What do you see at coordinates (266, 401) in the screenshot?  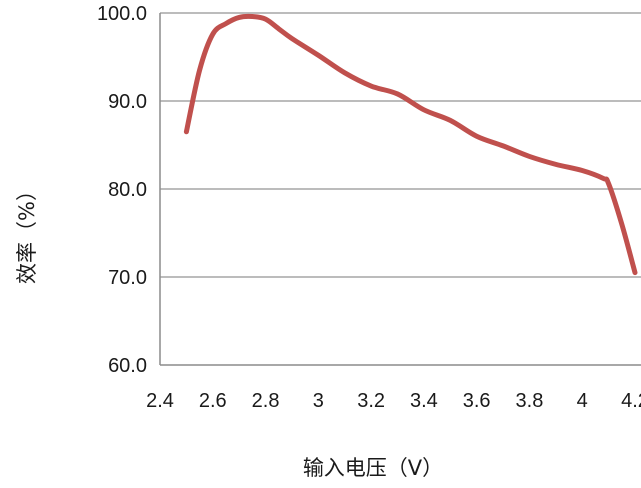 I see `x-tick-label: 2.8` at bounding box center [266, 401].